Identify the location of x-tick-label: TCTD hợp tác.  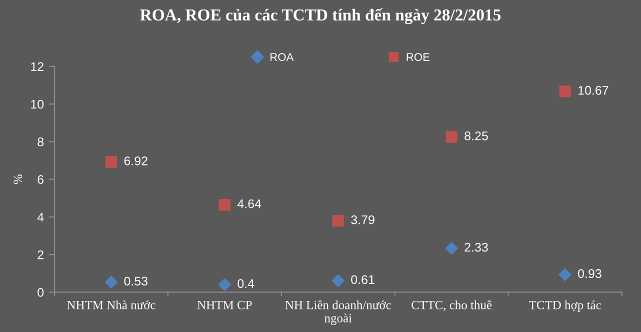
(564, 306).